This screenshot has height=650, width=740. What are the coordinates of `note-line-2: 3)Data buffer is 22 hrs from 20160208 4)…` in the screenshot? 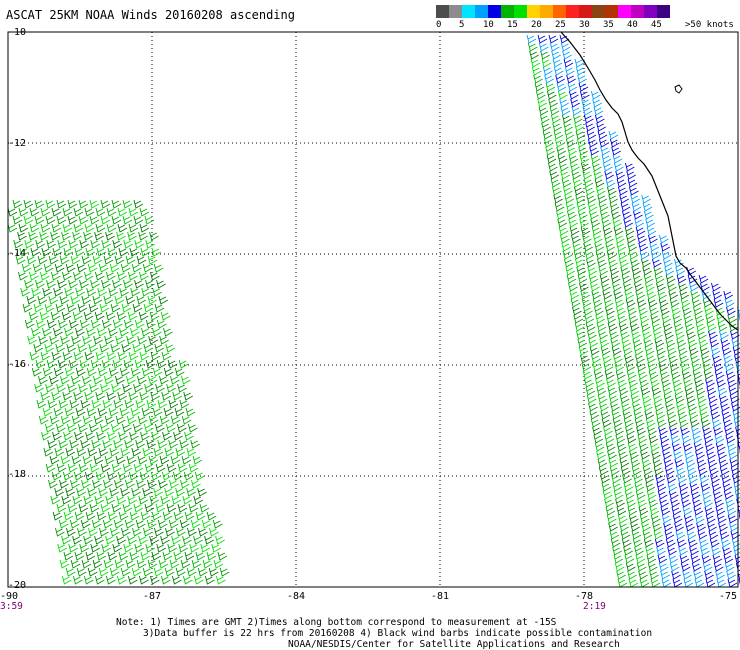 It's located at (398, 633).